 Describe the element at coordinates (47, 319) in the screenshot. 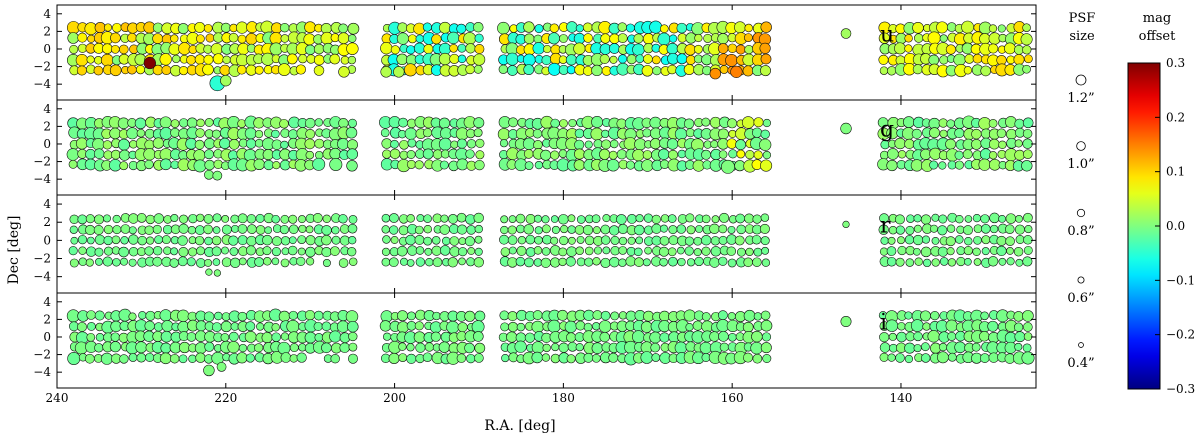

I see `y-tick-label: 2` at that location.